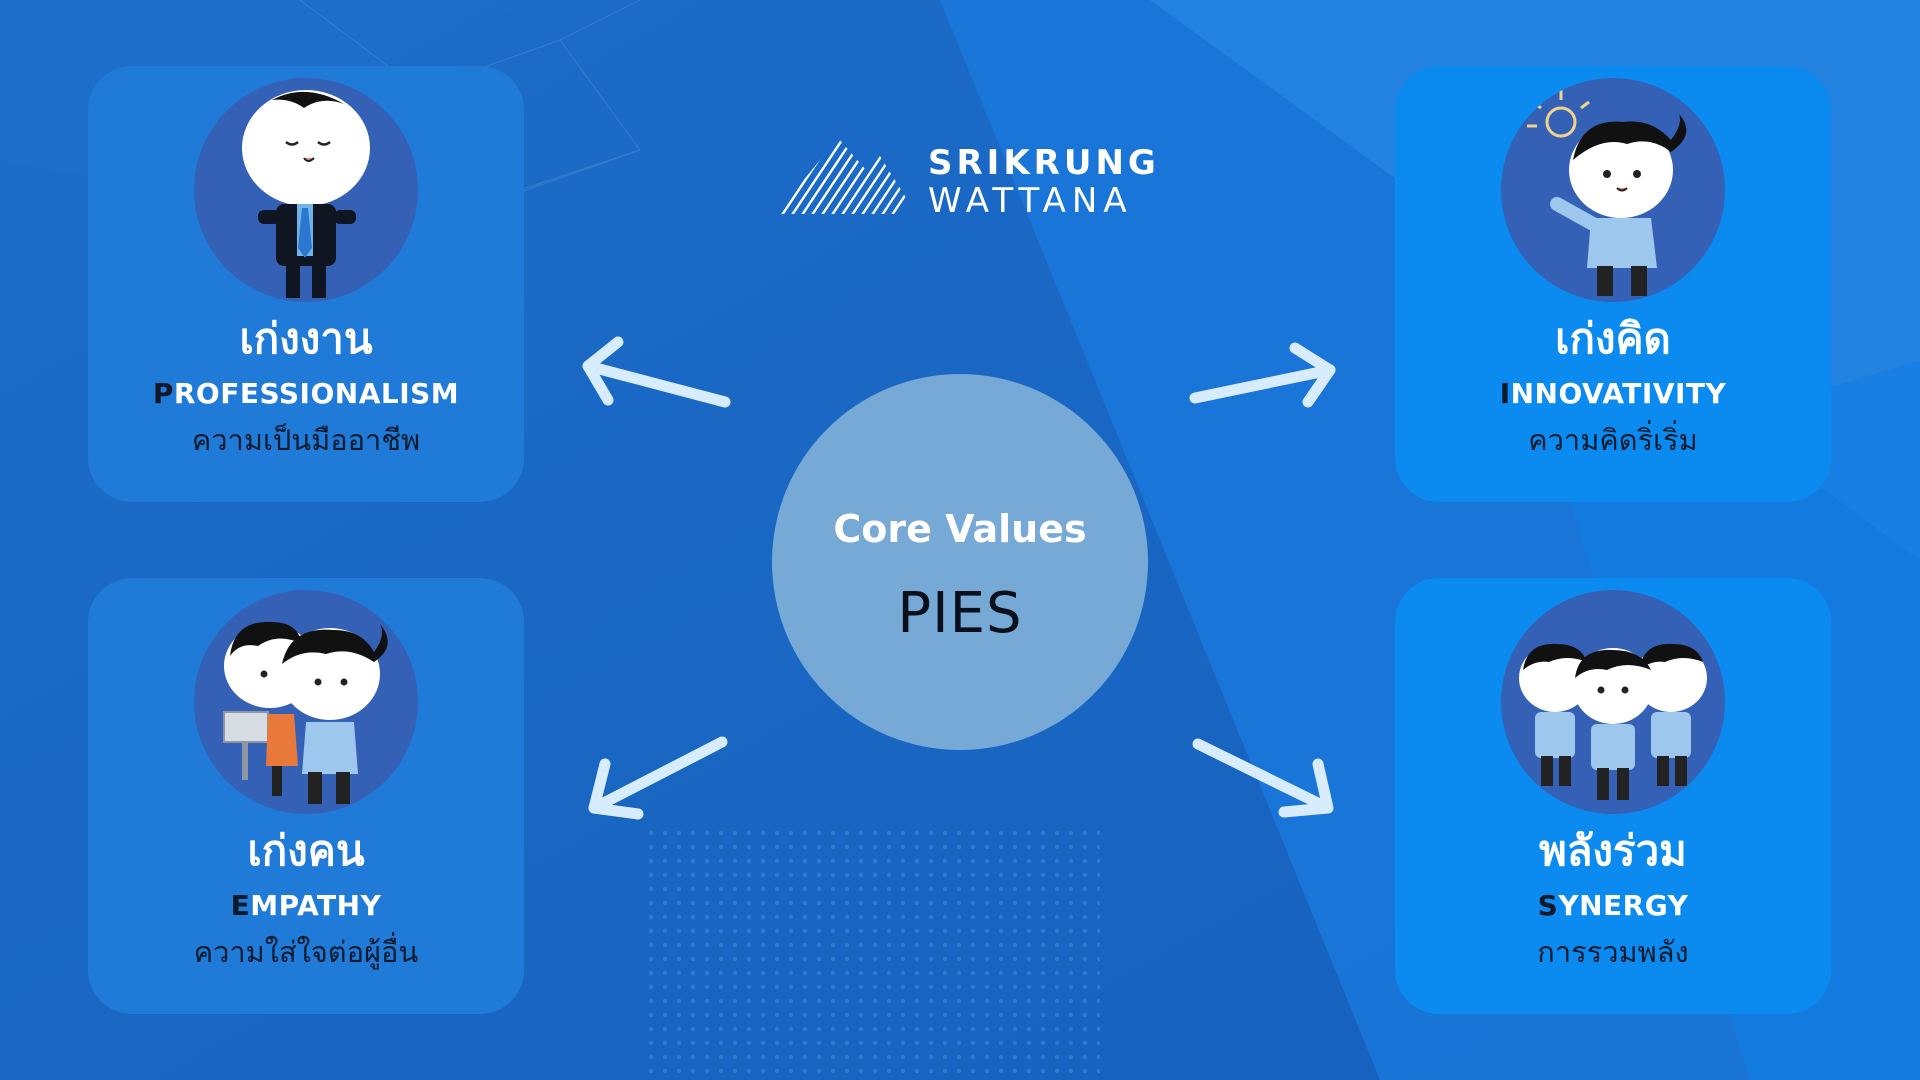 Image resolution: width=1920 pixels, height=1080 pixels. I want to click on card-innovativity: เก่งคิด INNOVATIVITY ความคิดริ่เริ่ม, so click(1613, 284).